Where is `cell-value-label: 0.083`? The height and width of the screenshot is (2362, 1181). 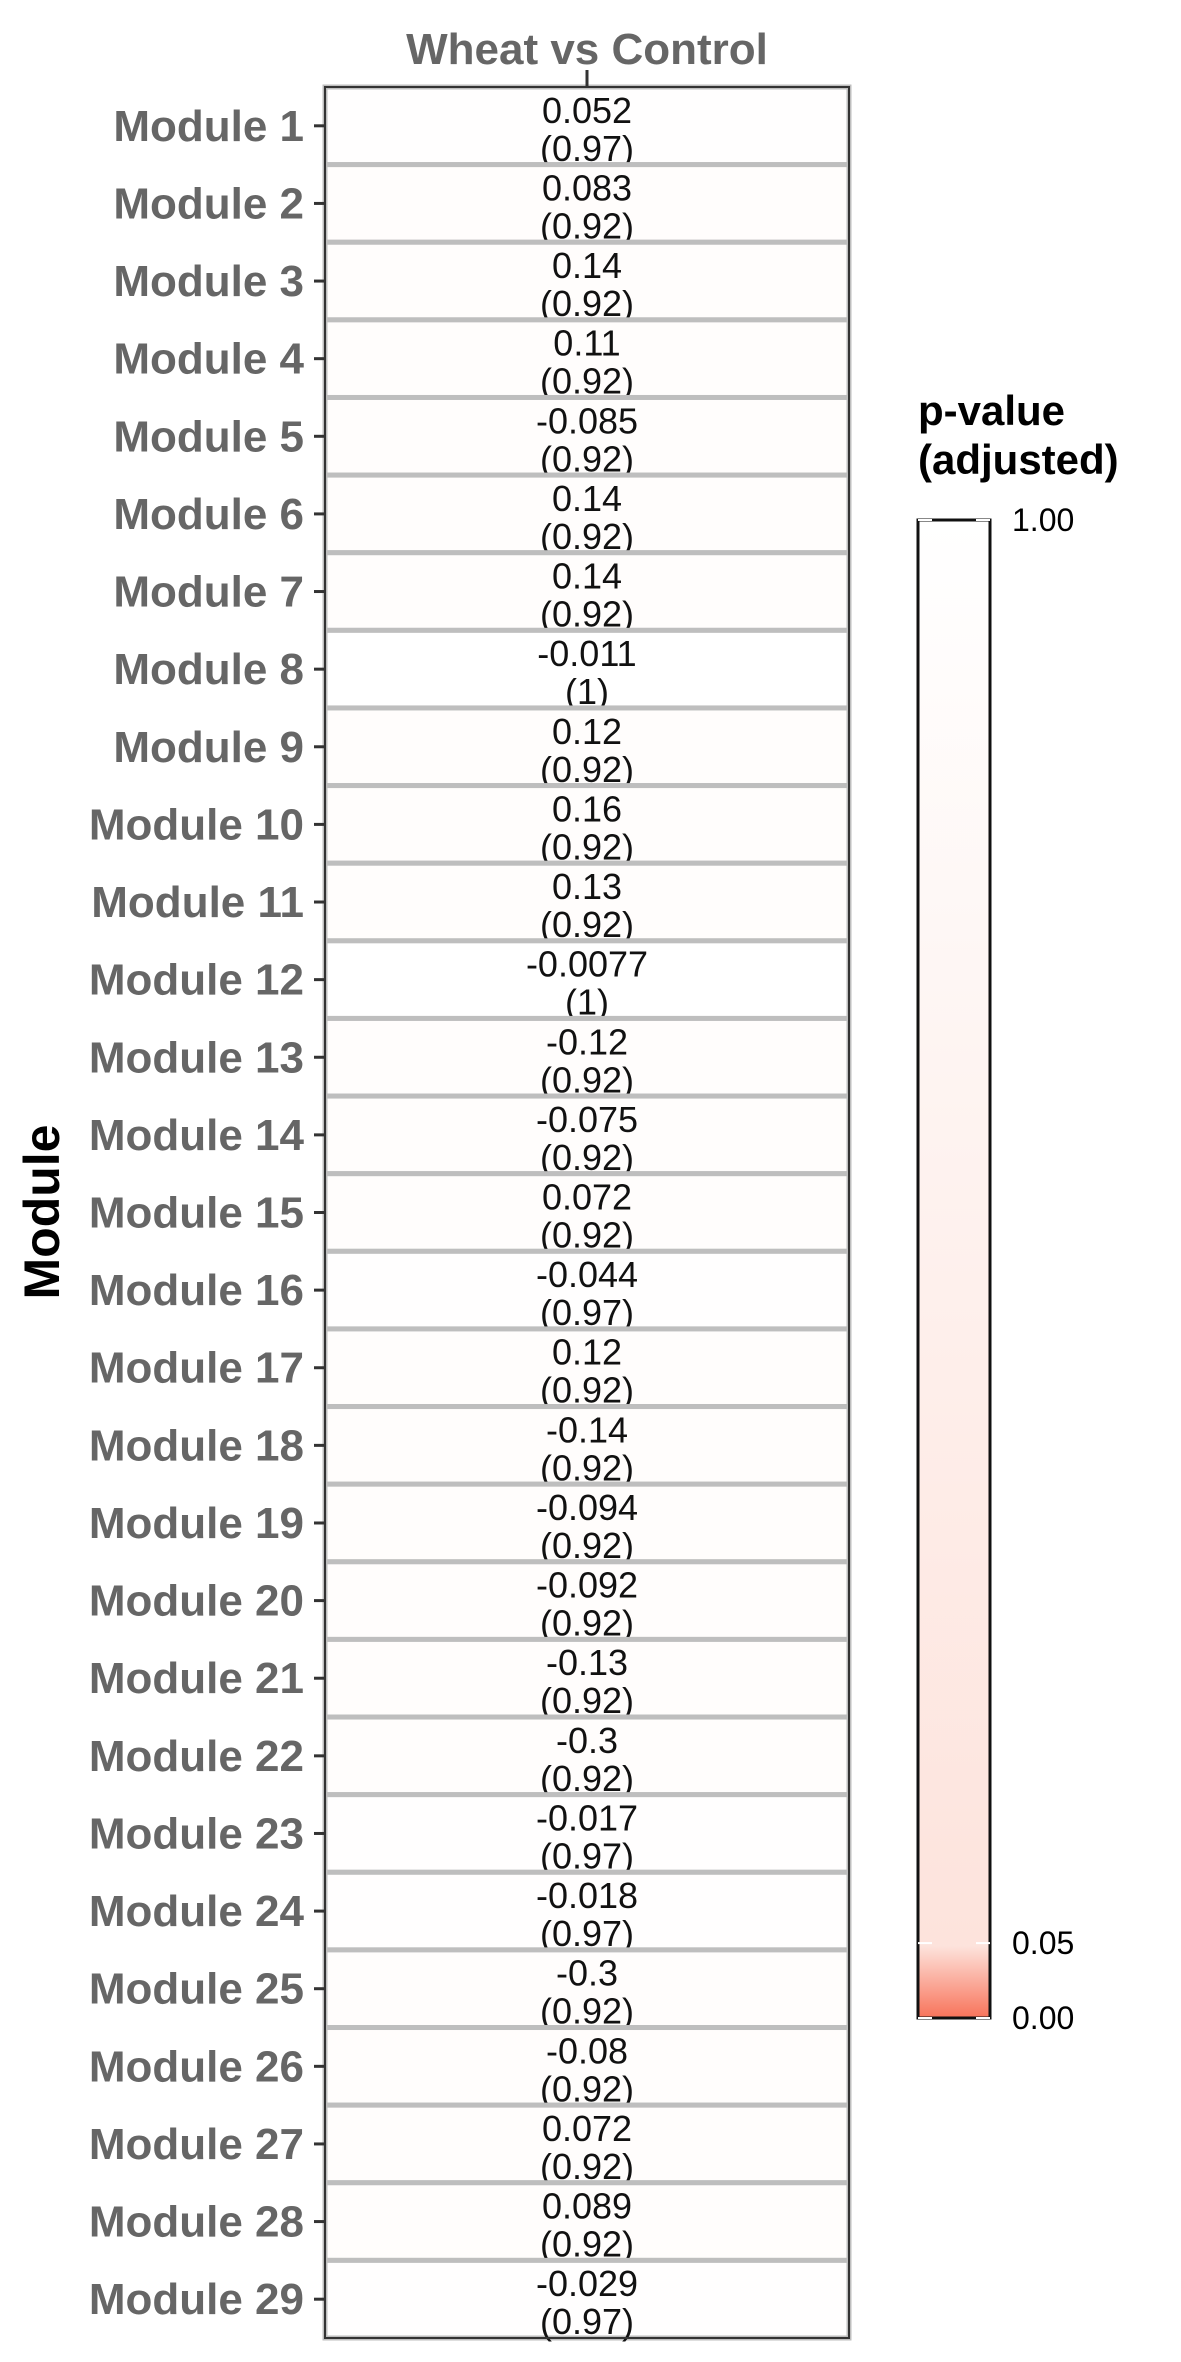 cell-value-label: 0.083 is located at coordinates (587, 187).